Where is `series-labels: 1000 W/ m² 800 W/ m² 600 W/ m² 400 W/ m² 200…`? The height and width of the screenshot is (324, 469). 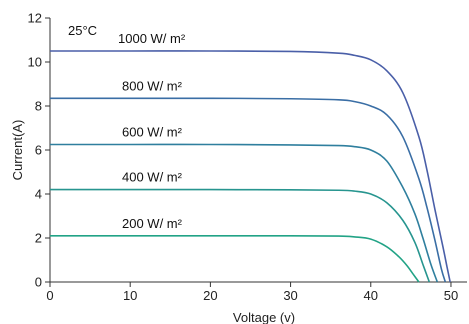 series-labels: 1000 W/ m² 800 W/ m² 600 W/ m² 400 W/ m² 200… is located at coordinates (152, 131).